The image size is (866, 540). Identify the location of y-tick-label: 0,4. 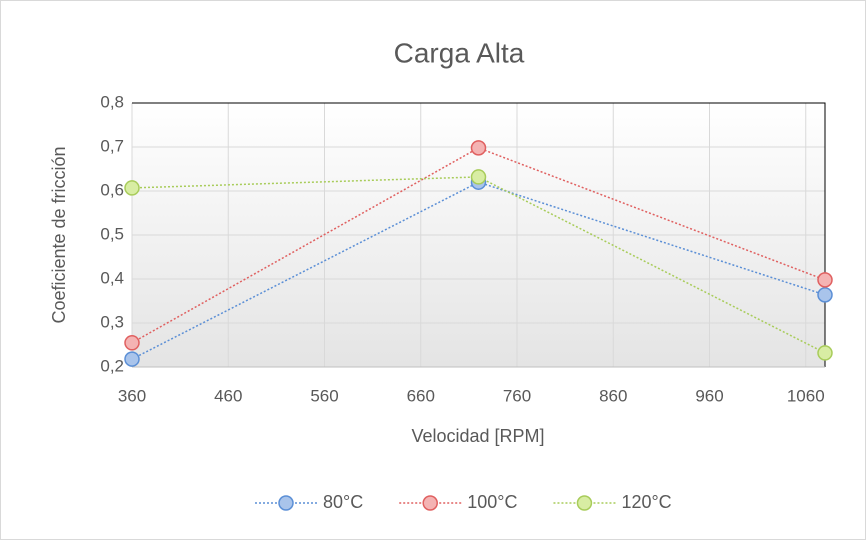
(112, 277).